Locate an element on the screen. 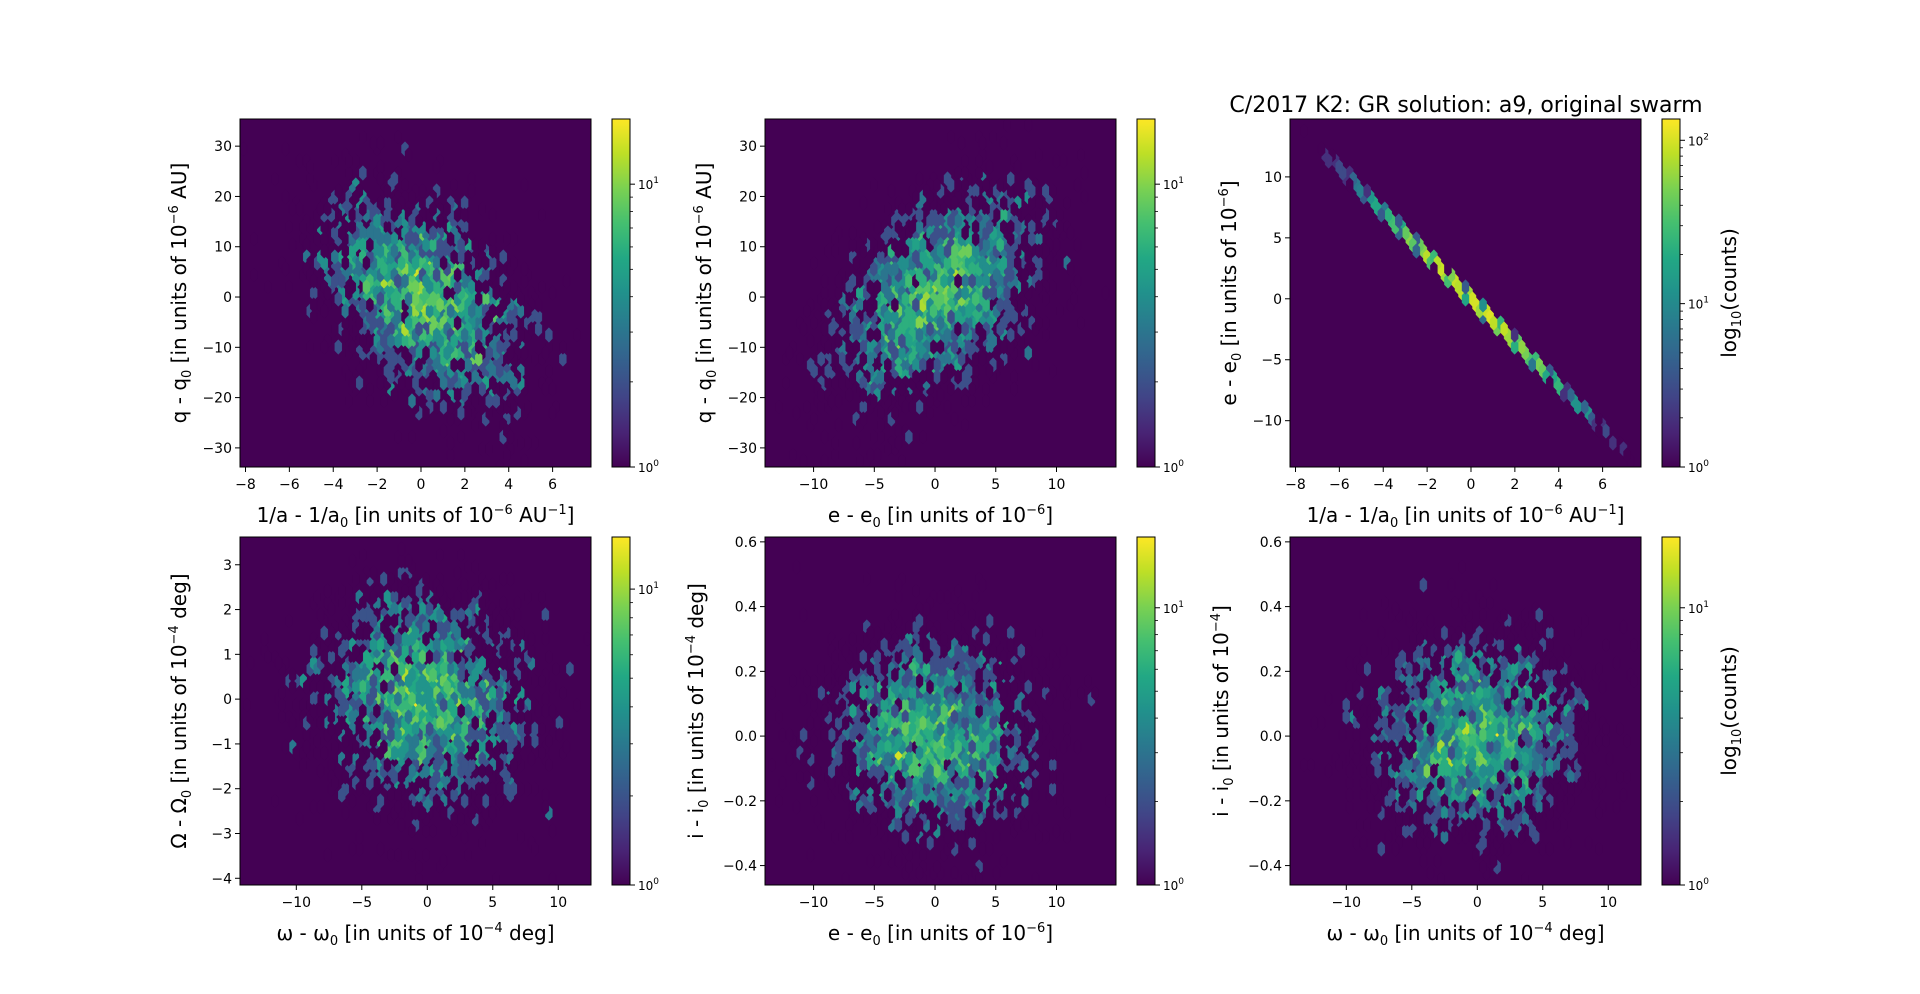 This screenshot has height=994, width=1920. tick-exponent: 0 is located at coordinates (1181, 464).